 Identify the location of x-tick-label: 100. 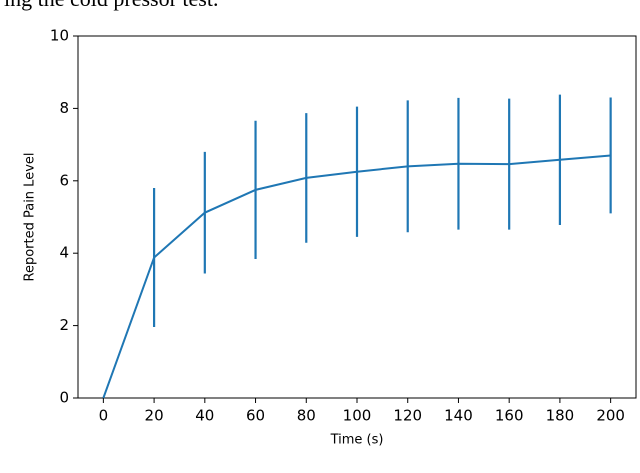
(357, 416).